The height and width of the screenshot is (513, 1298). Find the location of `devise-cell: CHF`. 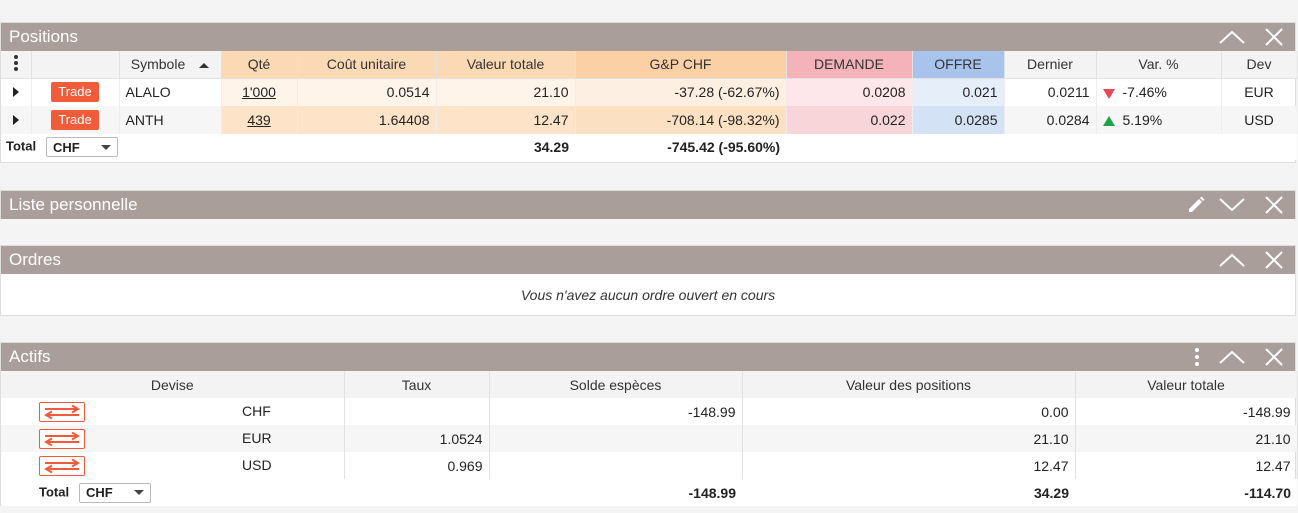

devise-cell: CHF is located at coordinates (256, 411).